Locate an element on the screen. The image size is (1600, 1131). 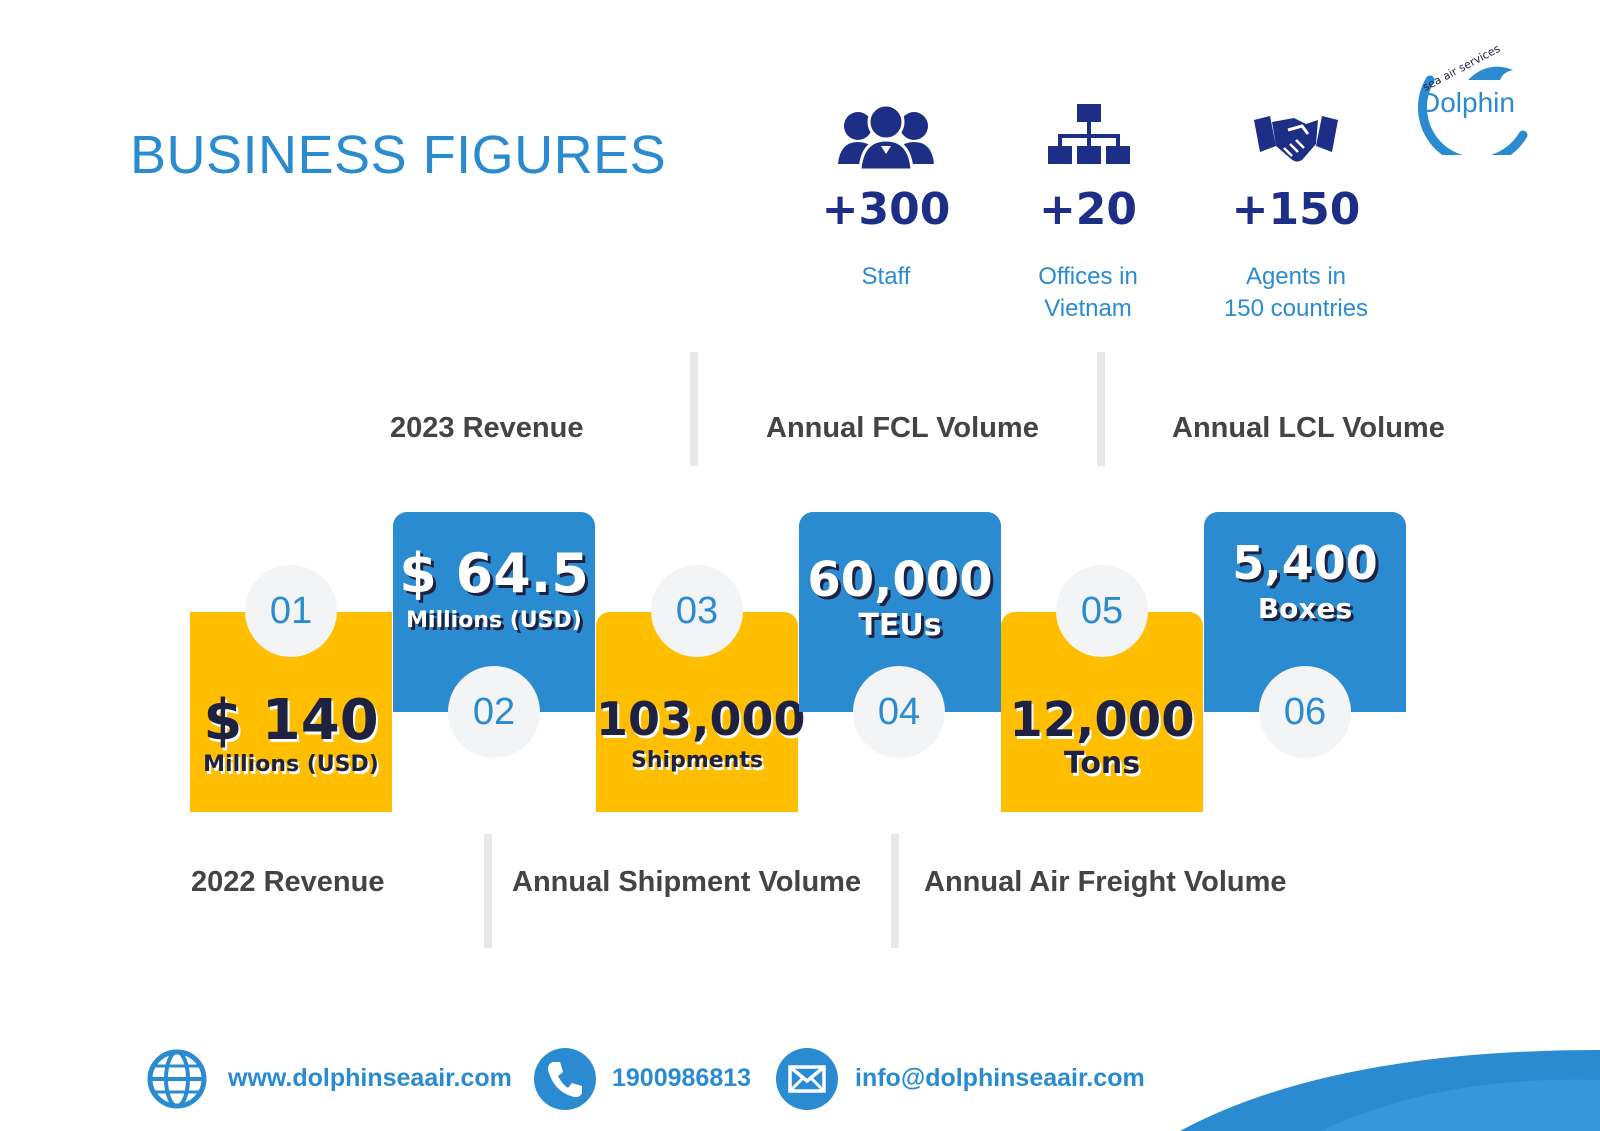
figure-block-03: 103,000 Shipments is located at coordinates (701, 712).